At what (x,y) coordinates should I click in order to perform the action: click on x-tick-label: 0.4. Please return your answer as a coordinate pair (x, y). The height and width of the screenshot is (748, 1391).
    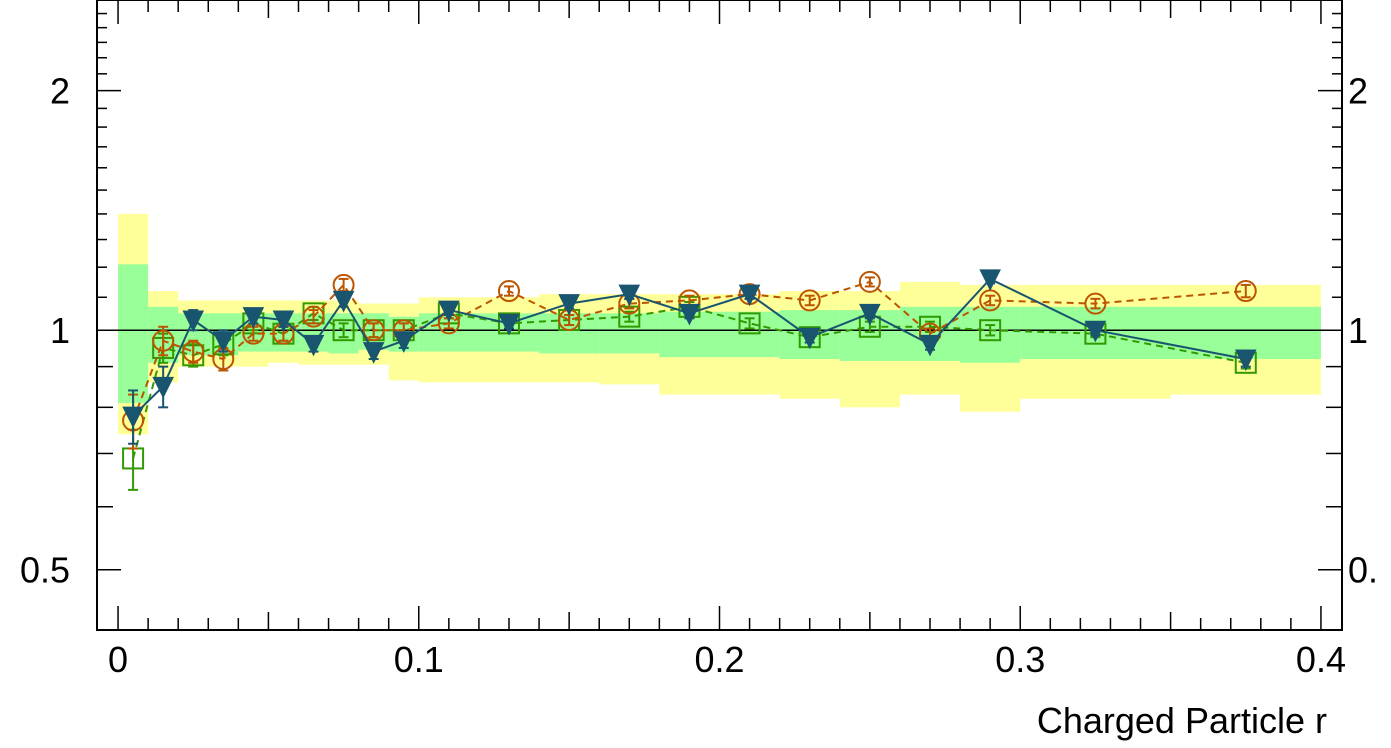
    Looking at the image, I should click on (1321, 659).